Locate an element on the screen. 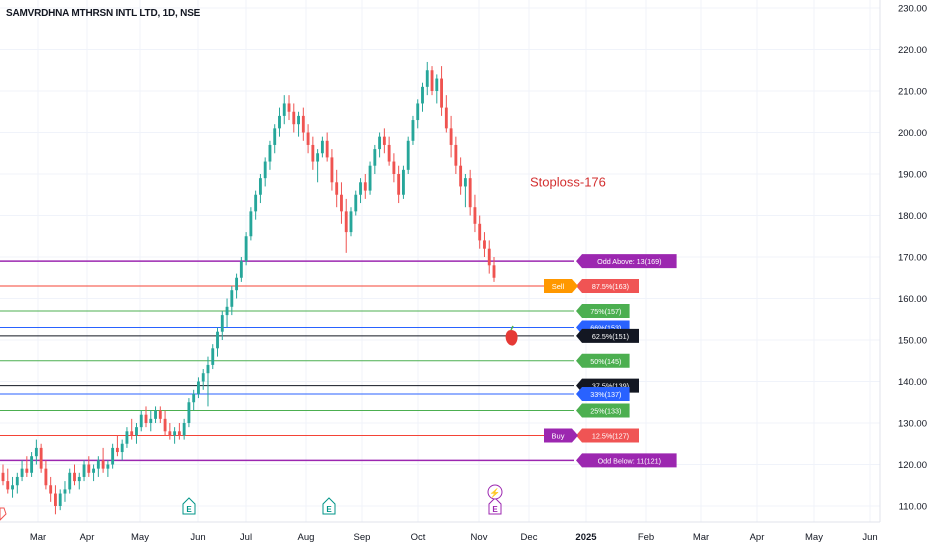 The height and width of the screenshot is (550, 932). y-tick-label: 120.00 is located at coordinates (912, 465).